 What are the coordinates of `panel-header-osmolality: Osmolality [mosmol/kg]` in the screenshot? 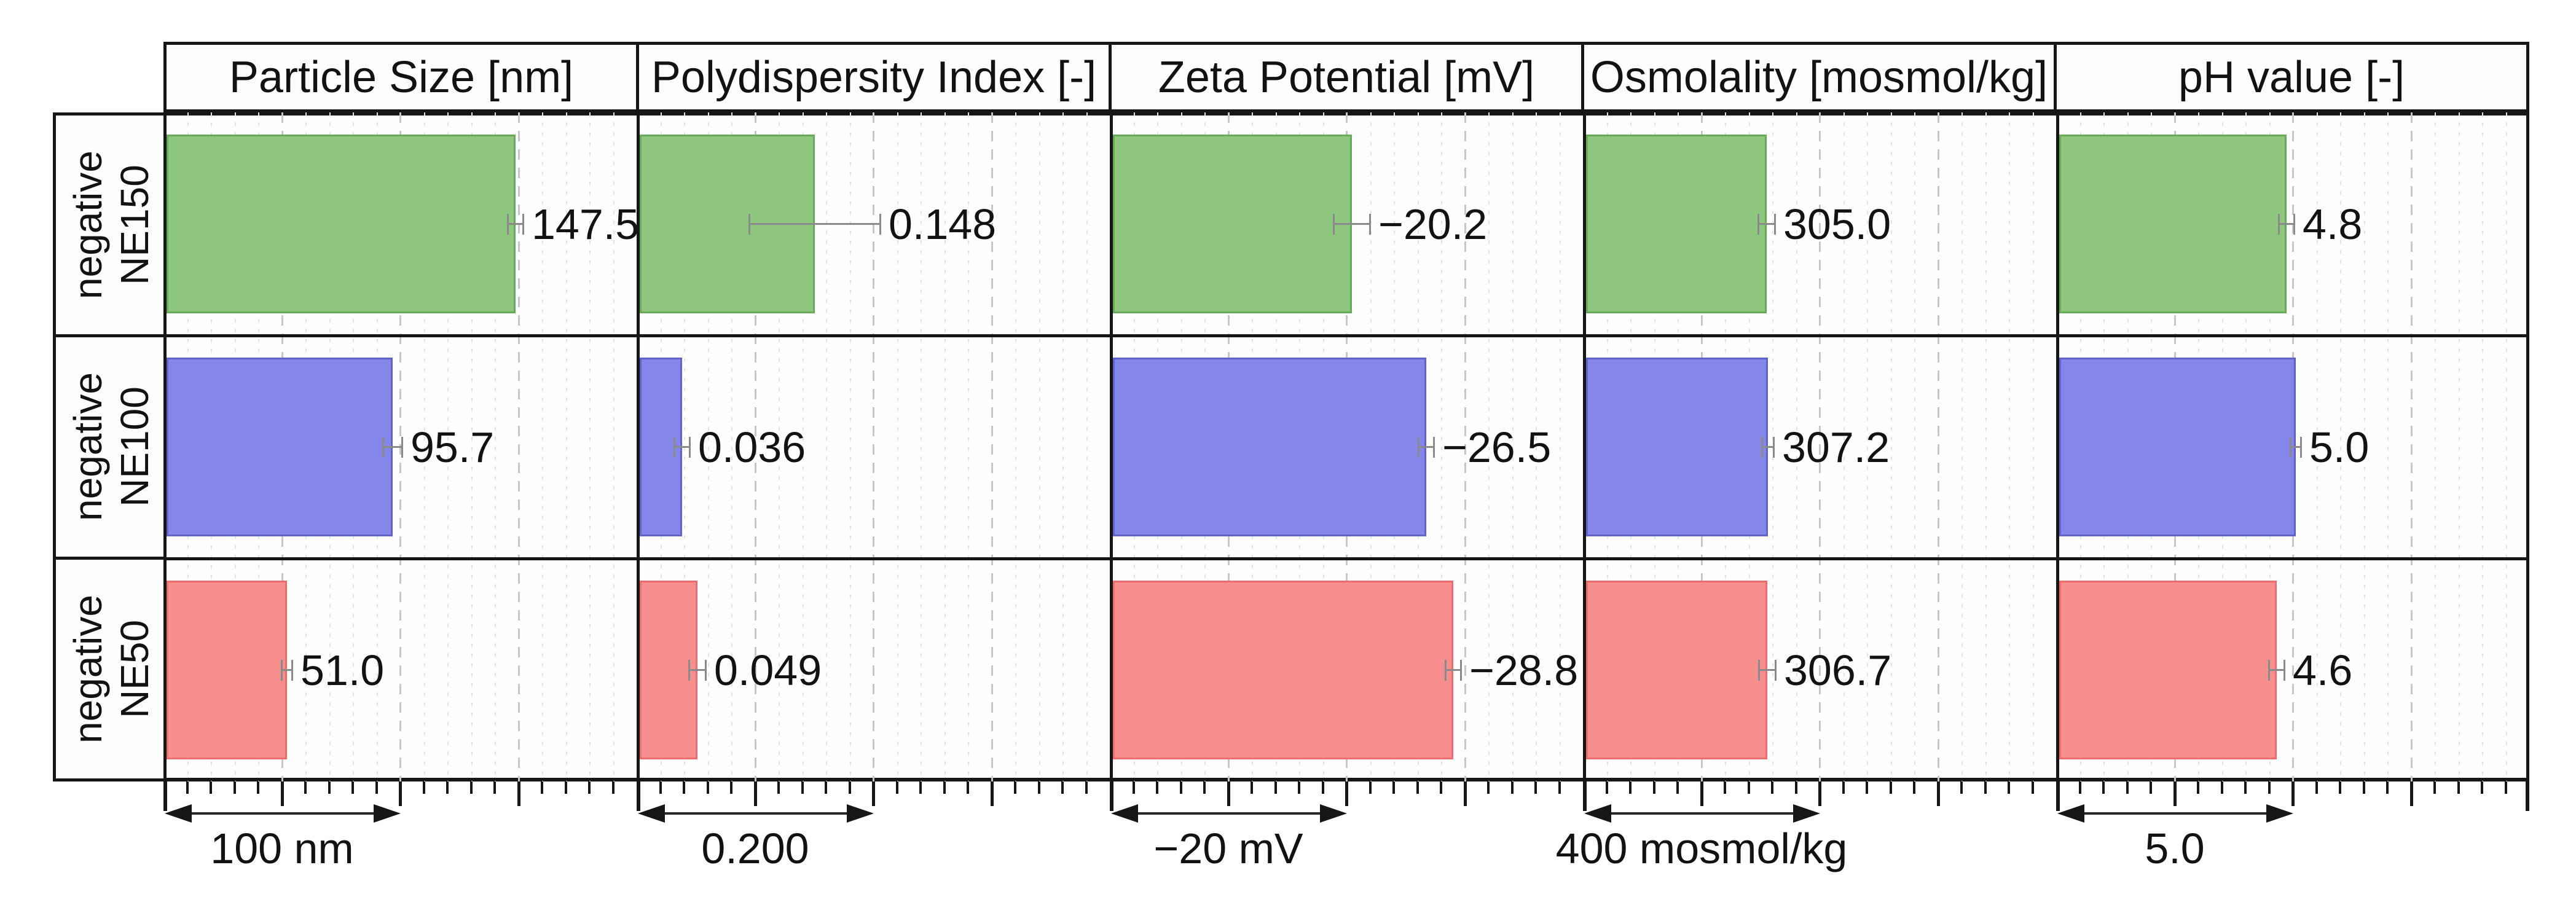 It's located at (1817, 77).